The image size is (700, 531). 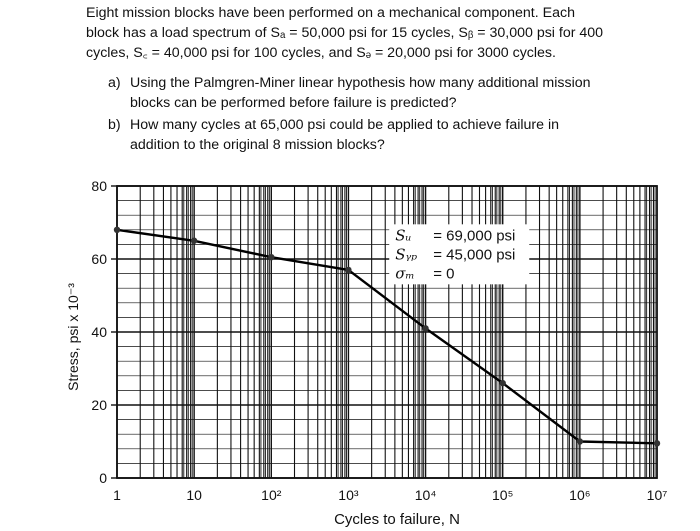 What do you see at coordinates (348, 495) in the screenshot?
I see `x-tick-label: 10³` at bounding box center [348, 495].